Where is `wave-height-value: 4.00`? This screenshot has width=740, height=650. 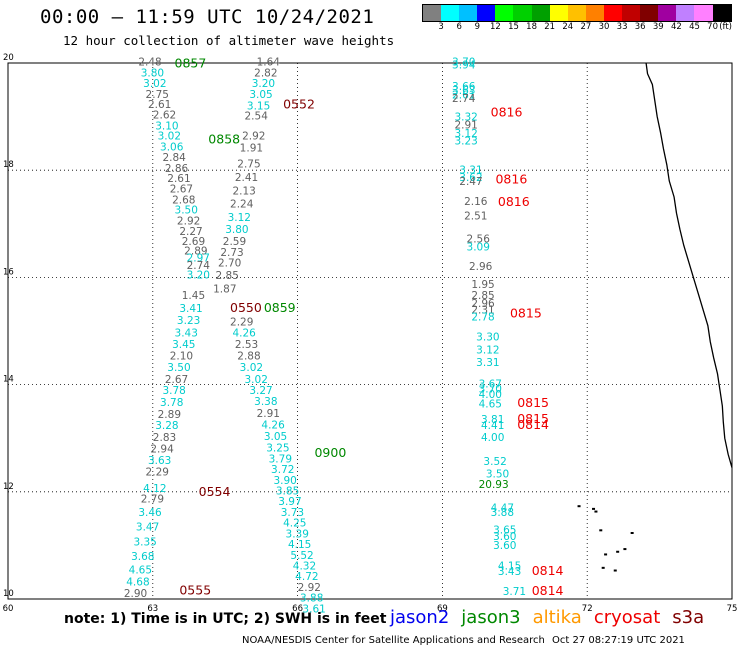
wave-height-value: 4.00 is located at coordinates (490, 395).